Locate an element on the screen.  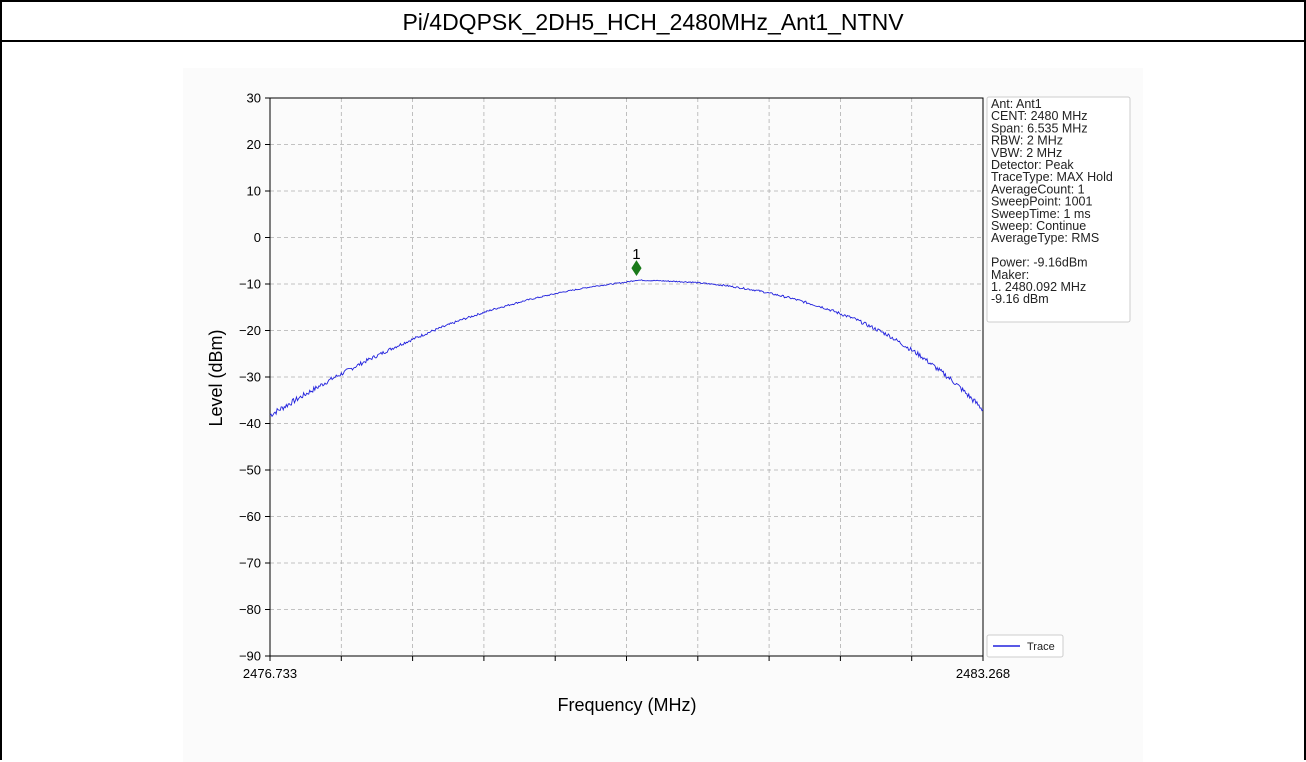
legend-label: Trace is located at coordinates (1041, 647).